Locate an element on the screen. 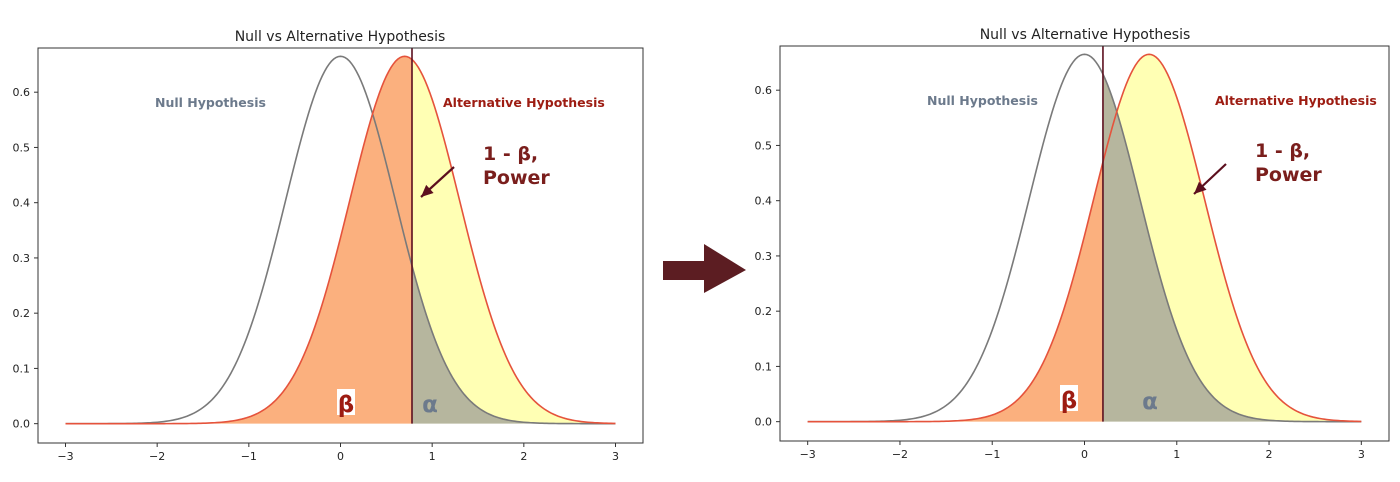  arrow-head is located at coordinates (725, 268).